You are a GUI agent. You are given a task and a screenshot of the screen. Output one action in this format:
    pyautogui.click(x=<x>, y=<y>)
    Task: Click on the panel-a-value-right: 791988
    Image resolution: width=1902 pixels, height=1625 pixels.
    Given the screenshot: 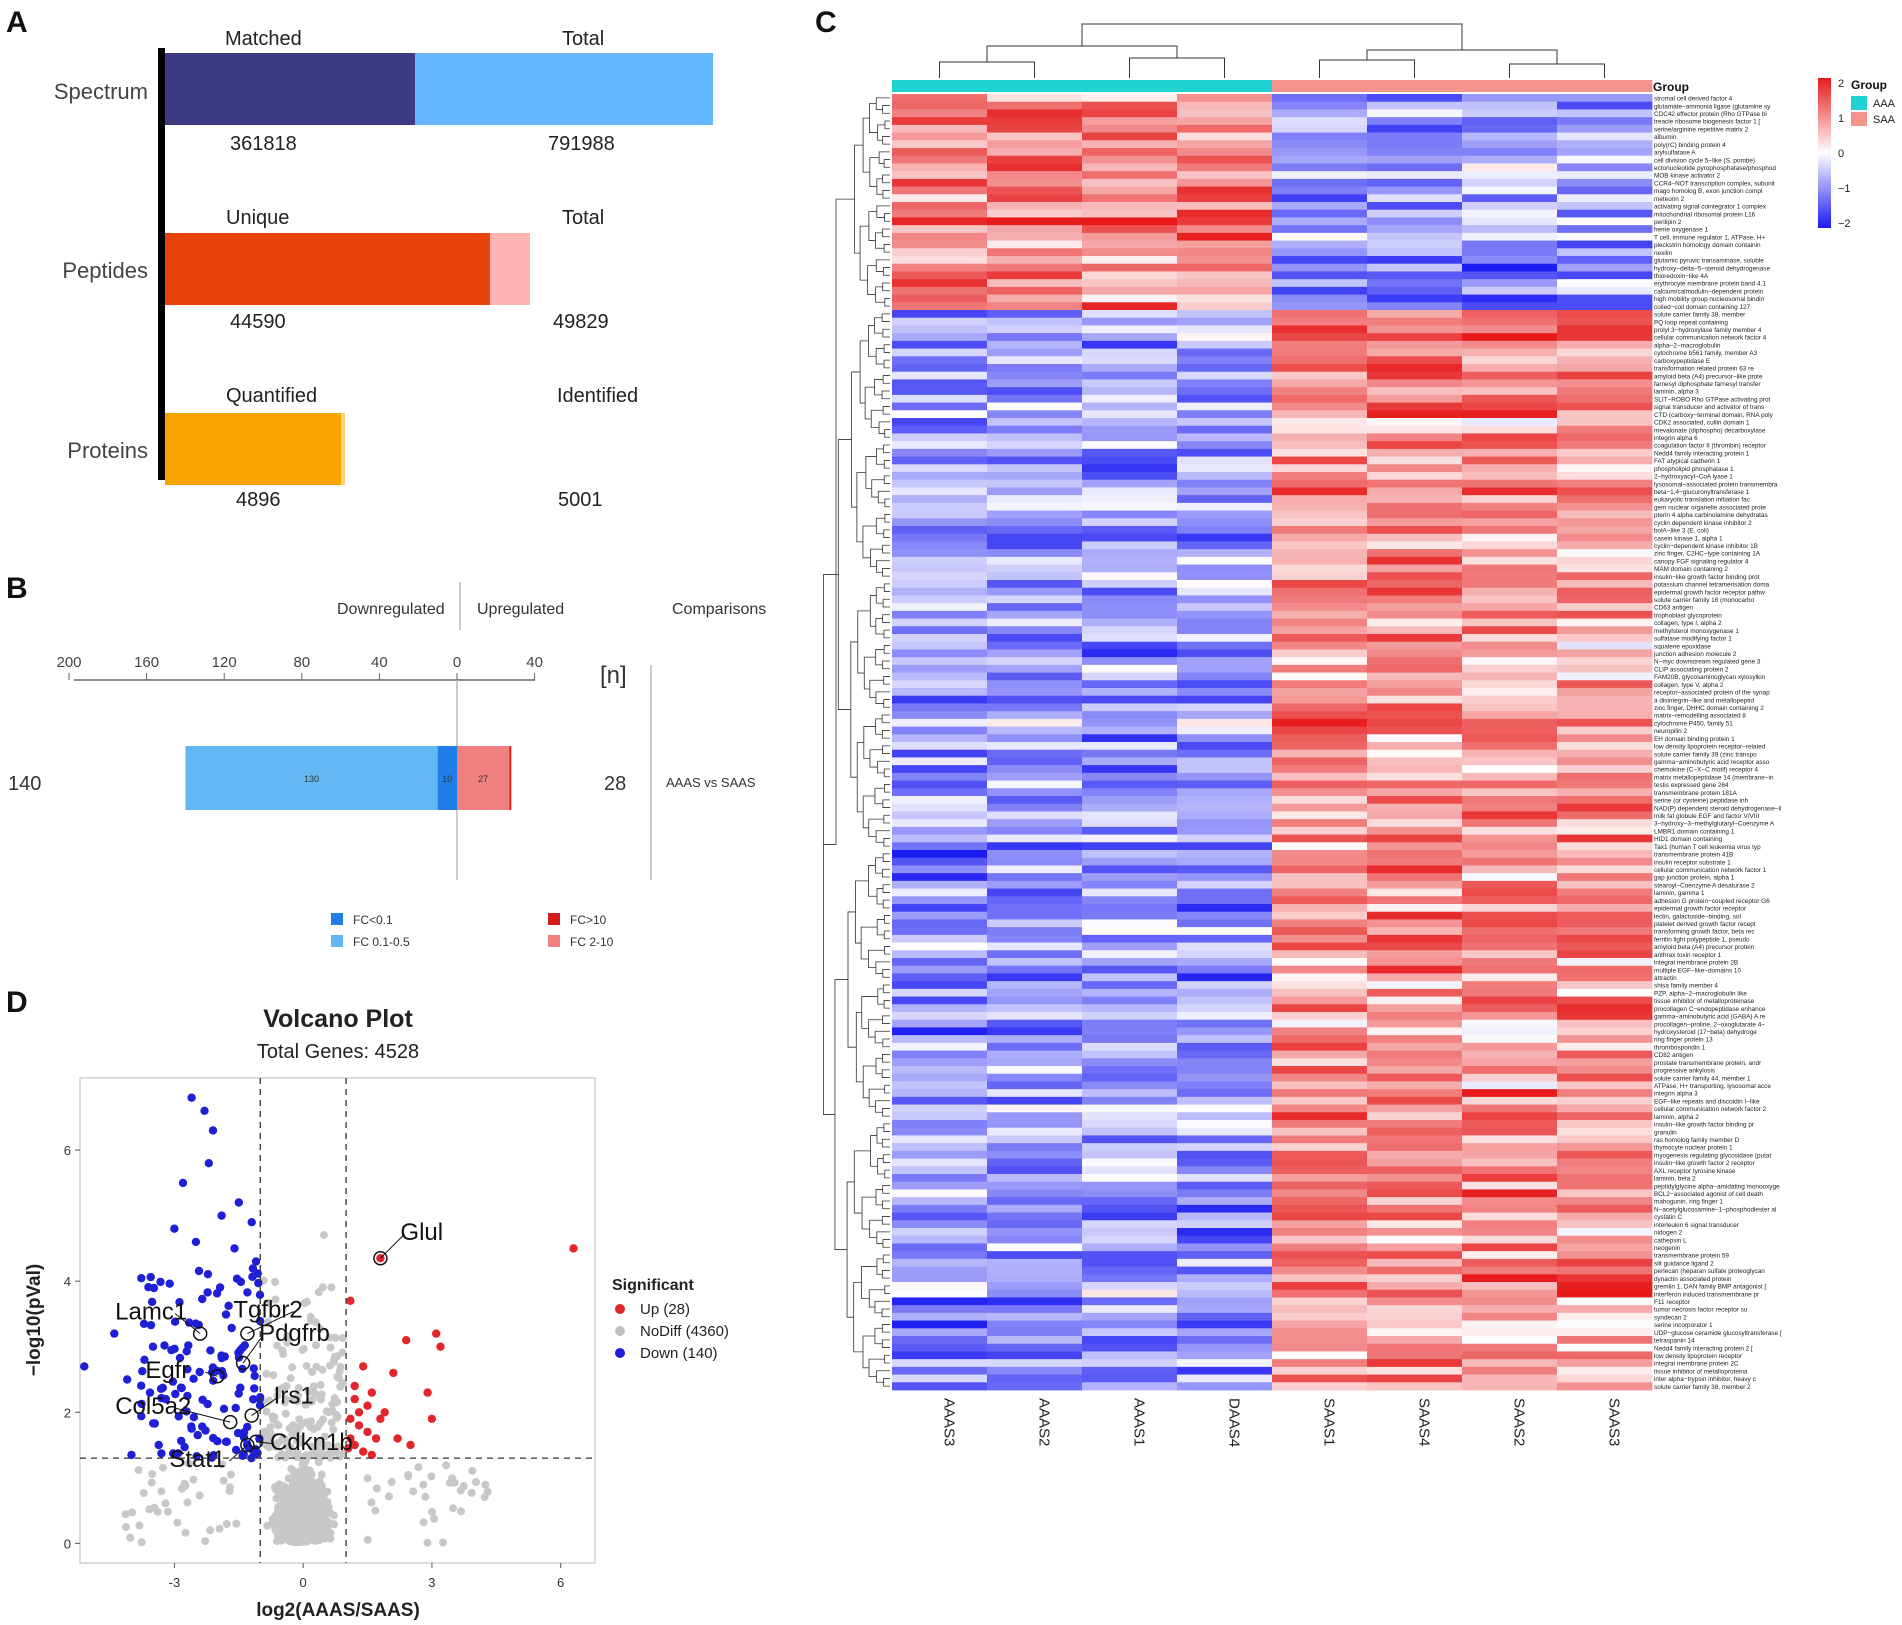 What is the action you would take?
    pyautogui.click(x=581, y=144)
    